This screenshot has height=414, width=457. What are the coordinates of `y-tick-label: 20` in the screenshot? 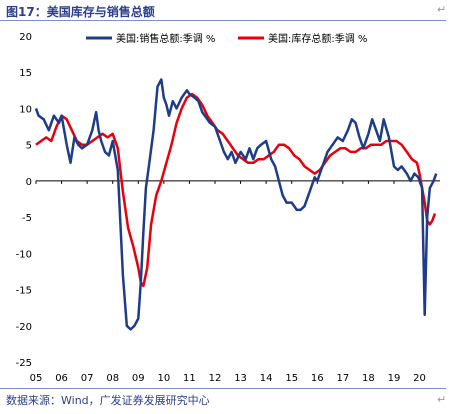 It's located at (25, 37).